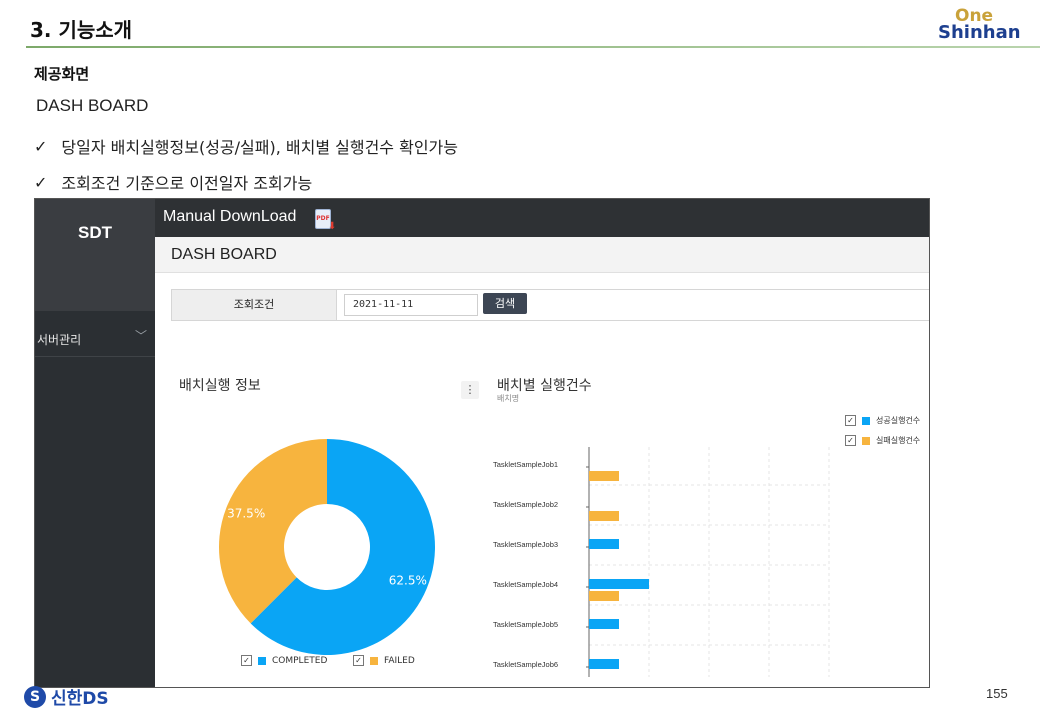  I want to click on chevron-down-icon: ﹀, so click(141, 336).